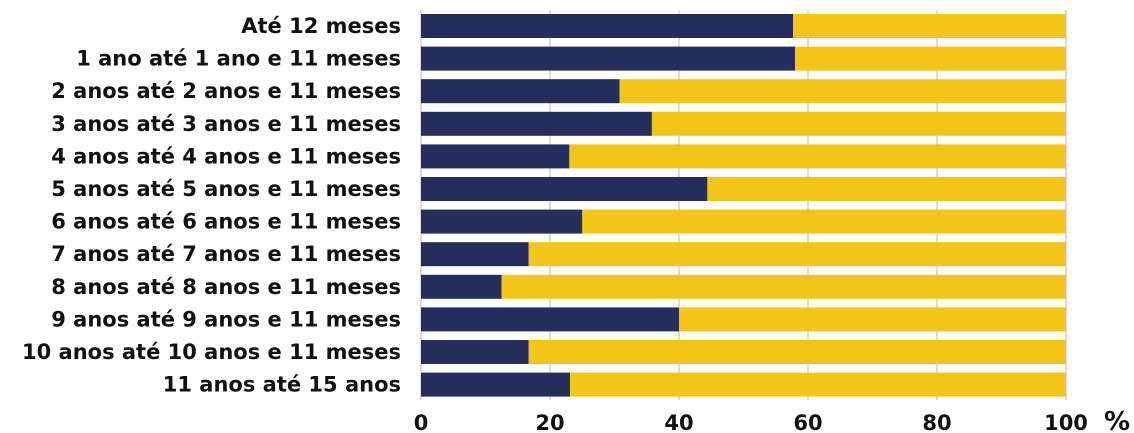  What do you see at coordinates (550, 319) in the screenshot?
I see `bar-series0-row9` at bounding box center [550, 319].